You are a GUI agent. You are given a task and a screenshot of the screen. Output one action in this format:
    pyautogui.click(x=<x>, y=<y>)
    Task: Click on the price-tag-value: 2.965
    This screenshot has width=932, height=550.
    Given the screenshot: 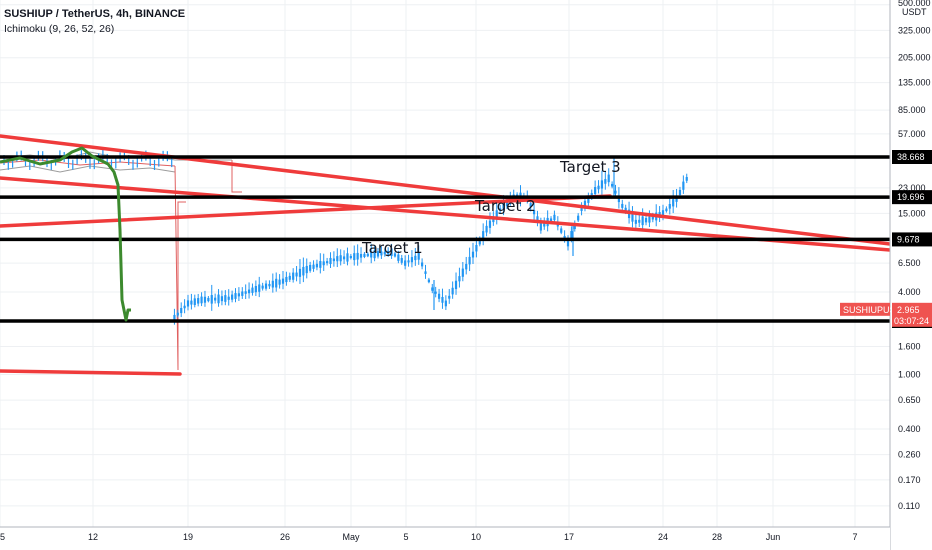 What is the action you would take?
    pyautogui.click(x=908, y=310)
    